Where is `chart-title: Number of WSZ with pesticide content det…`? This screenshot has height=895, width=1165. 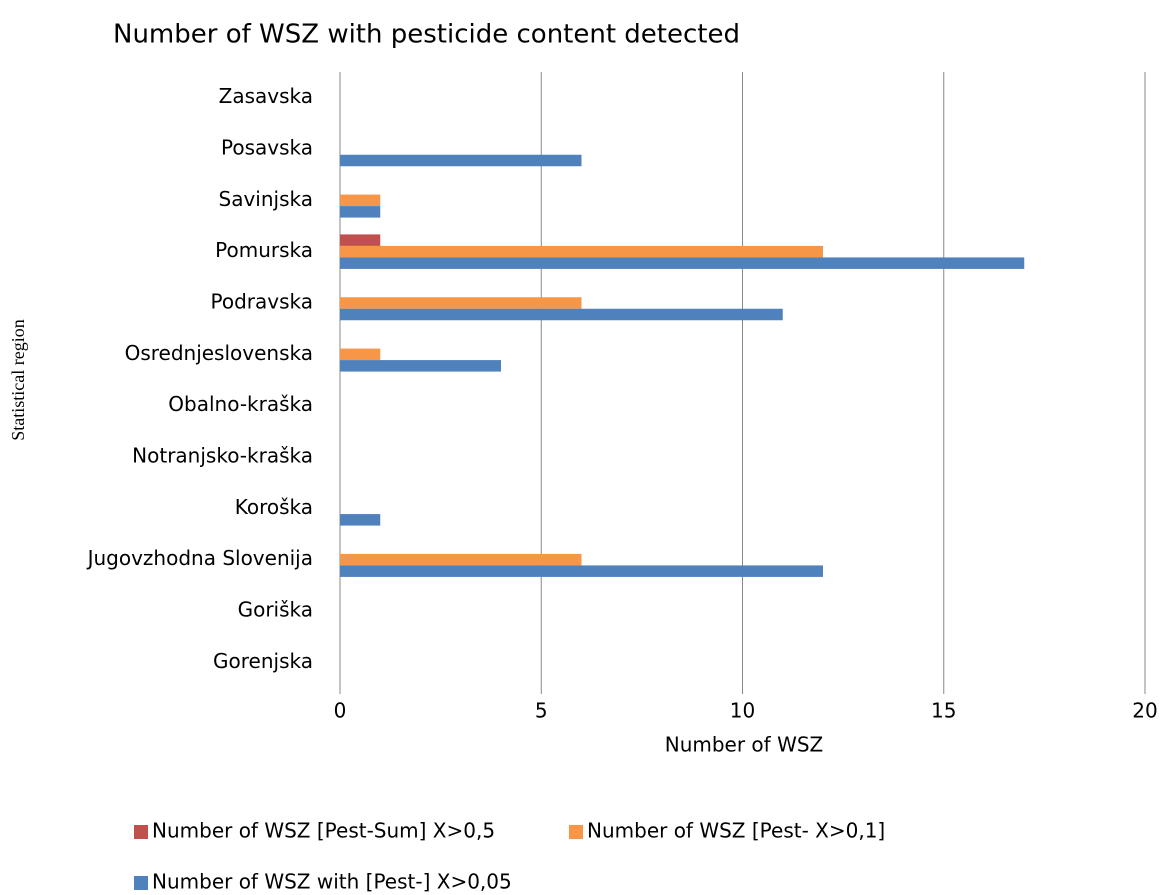
chart-title: Number of WSZ with pesticide content det… is located at coordinates (426, 35).